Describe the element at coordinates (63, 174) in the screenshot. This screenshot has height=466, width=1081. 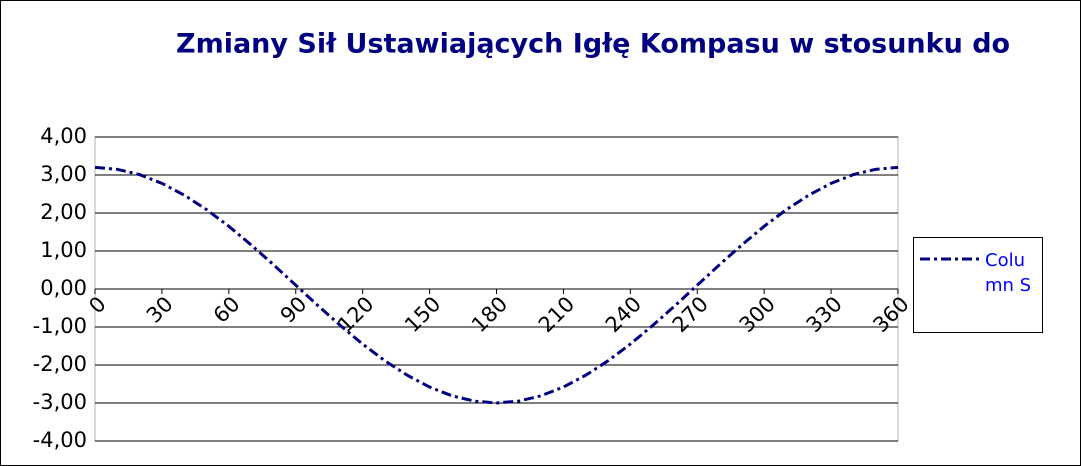
I see `y-tick-label: 3,00` at that location.